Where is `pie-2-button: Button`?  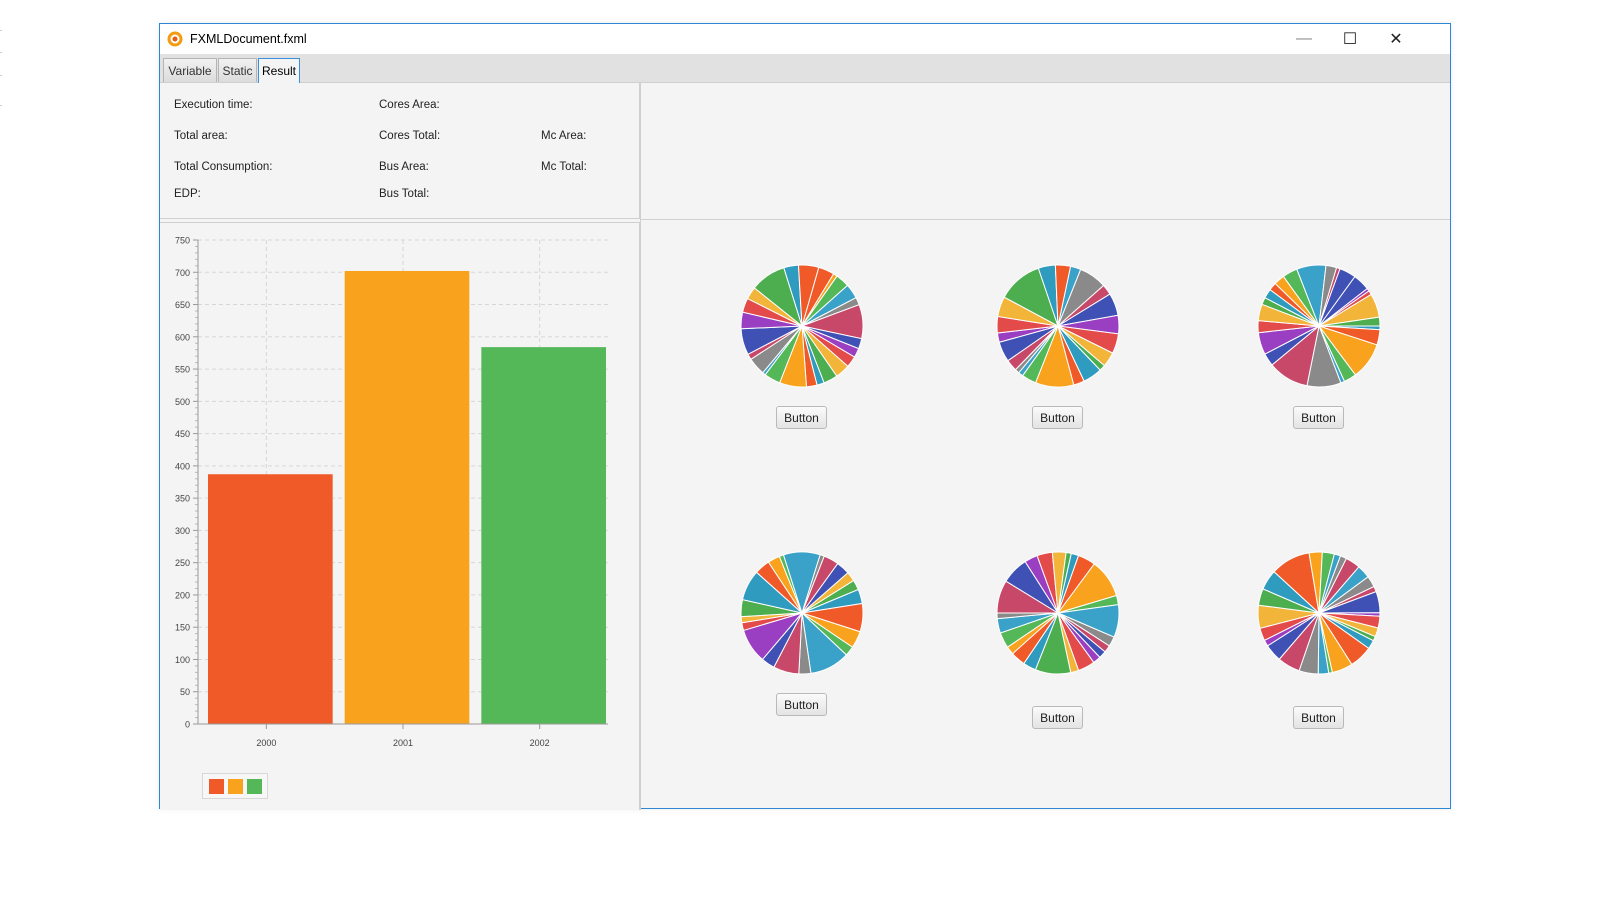
pie-2-button: Button is located at coordinates (1057, 417).